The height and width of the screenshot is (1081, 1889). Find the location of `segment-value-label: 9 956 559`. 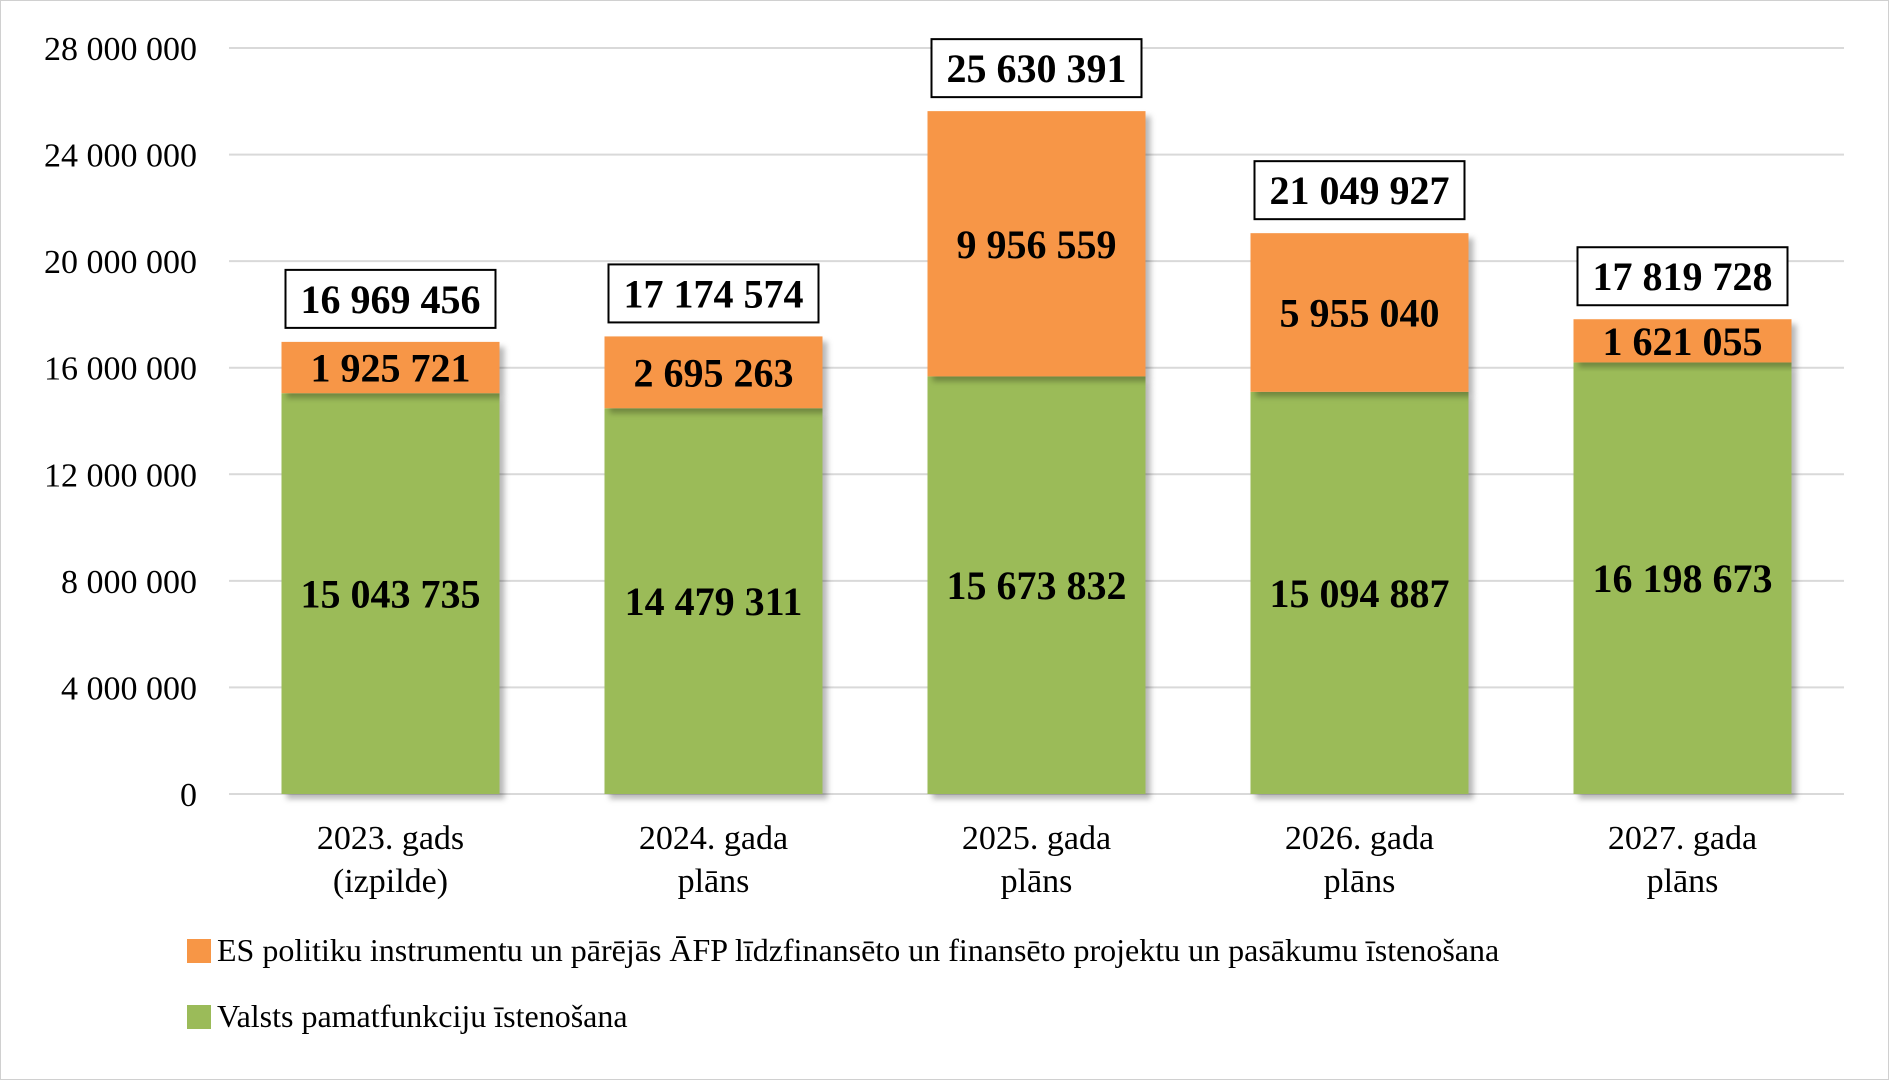

segment-value-label: 9 956 559 is located at coordinates (1037, 244).